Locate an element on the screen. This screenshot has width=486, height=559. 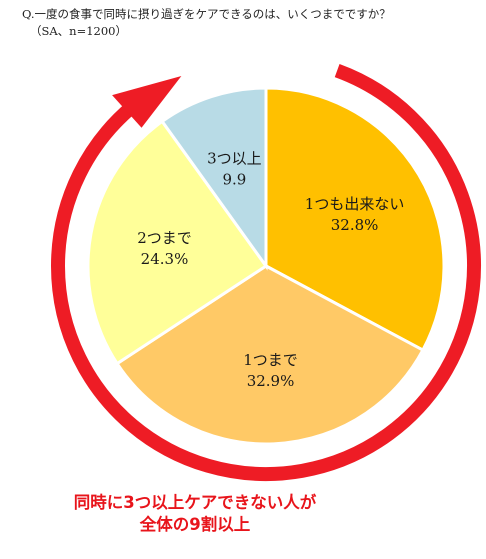
arrow-head is located at coordinates (147, 101).